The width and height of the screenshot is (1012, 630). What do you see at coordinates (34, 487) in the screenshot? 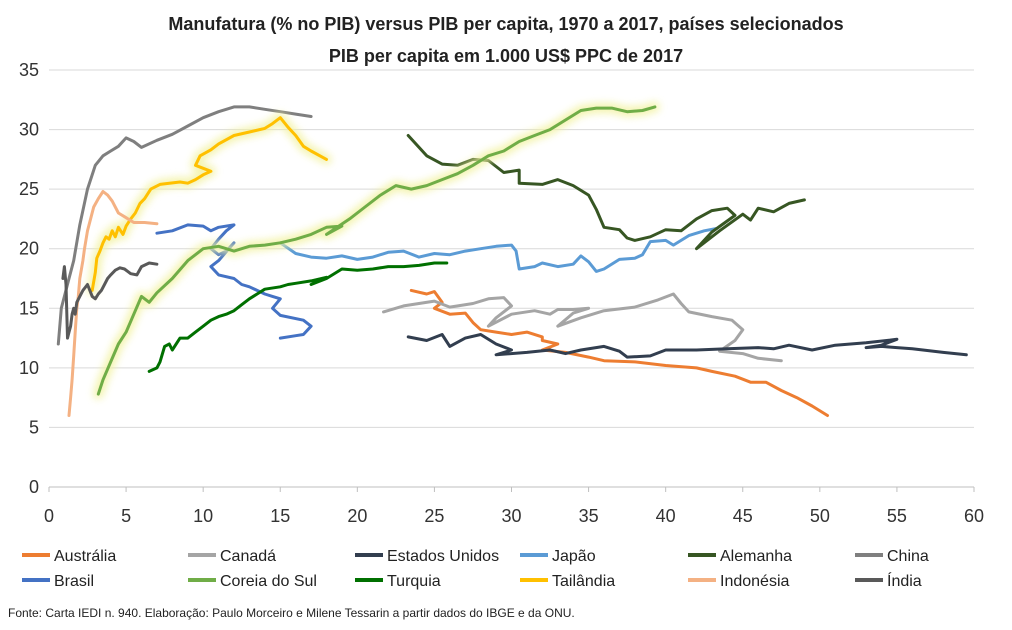
I see `y-tick-label: 0` at bounding box center [34, 487].